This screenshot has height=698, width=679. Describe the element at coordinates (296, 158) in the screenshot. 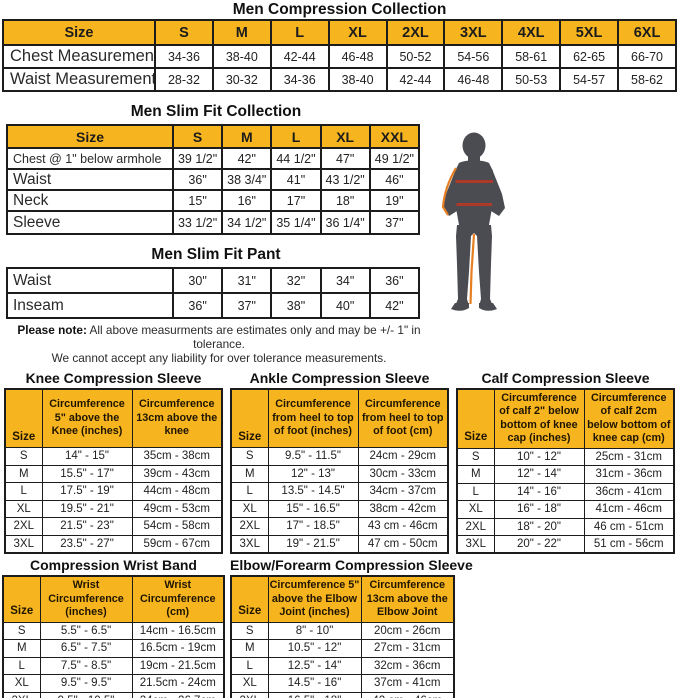

I see `table-cell: 44 1/2"` at that location.